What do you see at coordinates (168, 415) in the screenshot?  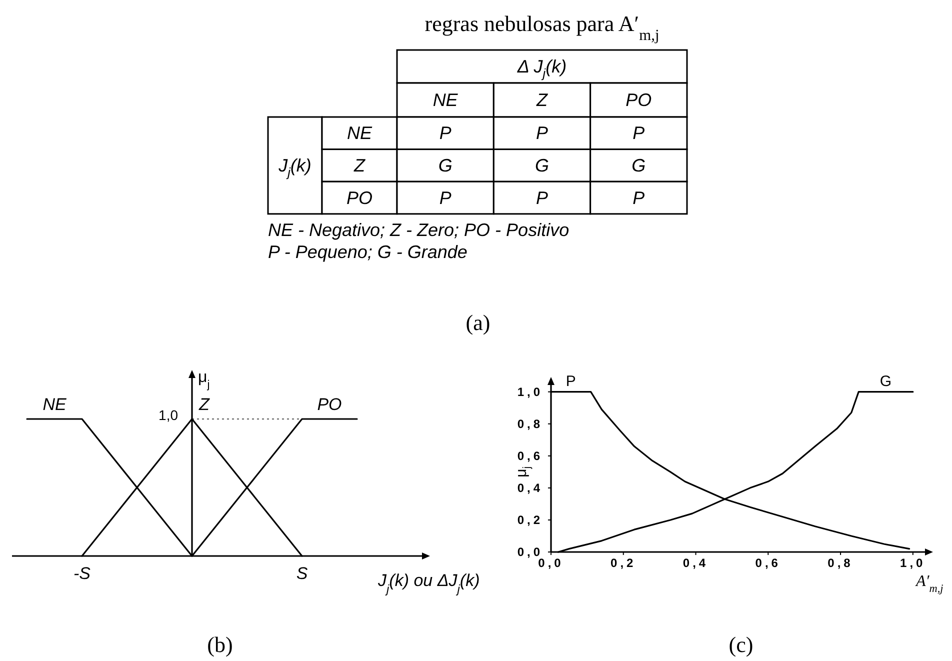 I see `ref-line-label: 1,0` at bounding box center [168, 415].